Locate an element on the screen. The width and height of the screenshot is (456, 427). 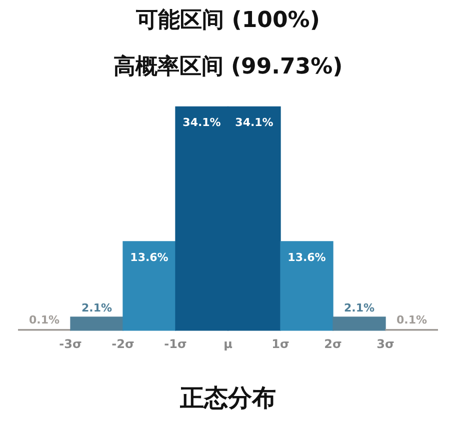
text: -3σ is located at coordinates (70, 343).